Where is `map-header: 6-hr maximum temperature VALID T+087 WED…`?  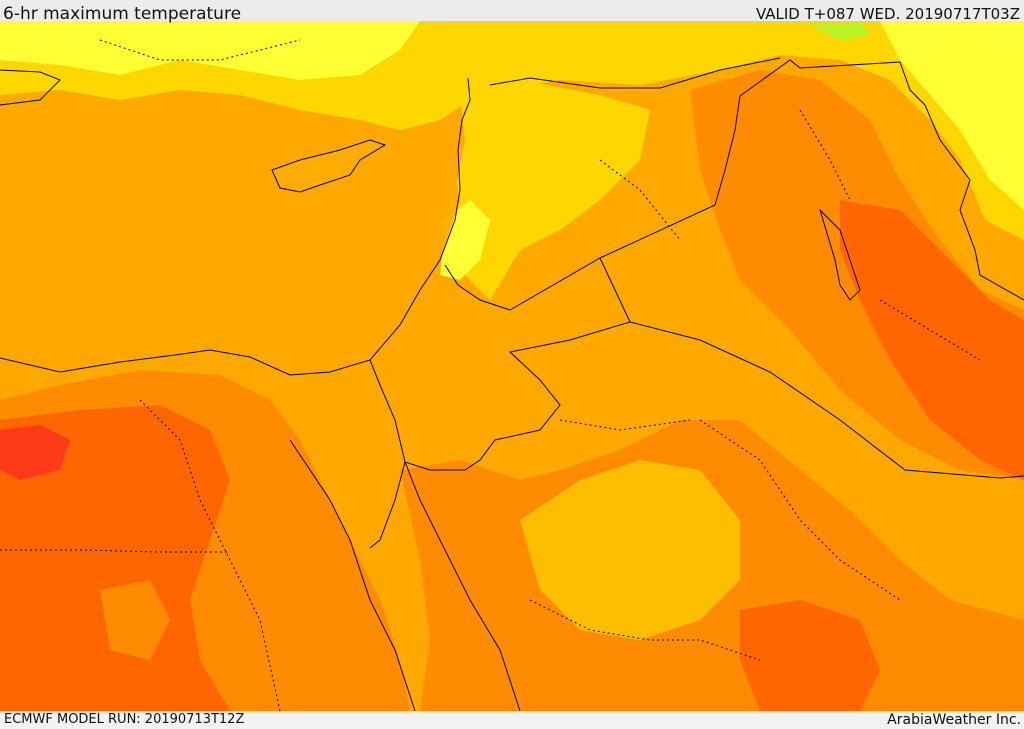
map-header: 6-hr maximum temperature VALID T+087 WED… is located at coordinates (512, 12).